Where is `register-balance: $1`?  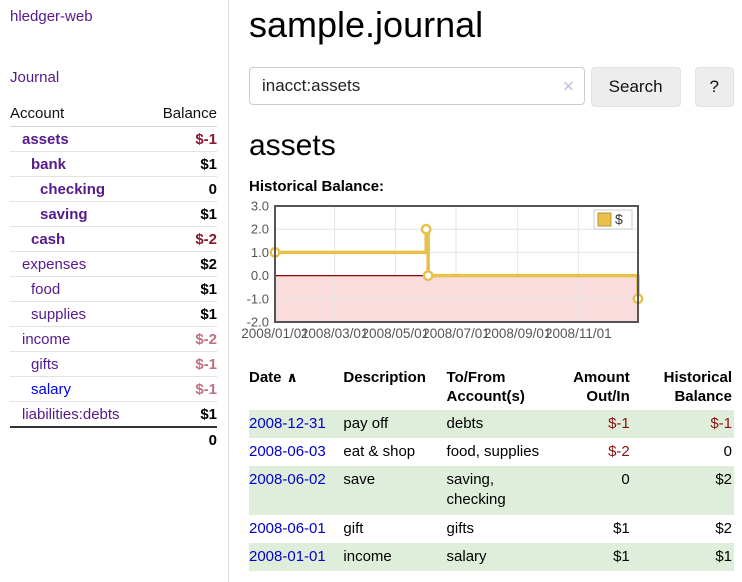 register-balance: $1 is located at coordinates (723, 556).